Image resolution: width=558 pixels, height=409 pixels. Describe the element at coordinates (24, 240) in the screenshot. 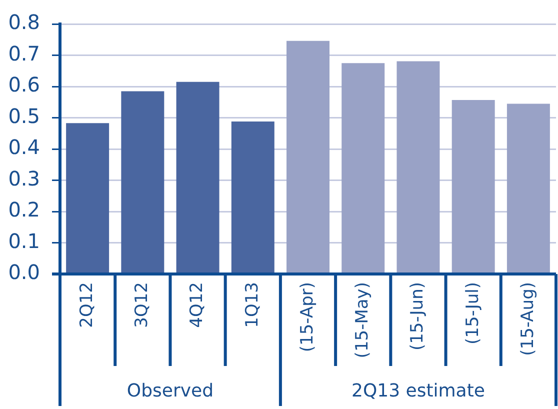

I see `y-tick-label: 0.1` at that location.